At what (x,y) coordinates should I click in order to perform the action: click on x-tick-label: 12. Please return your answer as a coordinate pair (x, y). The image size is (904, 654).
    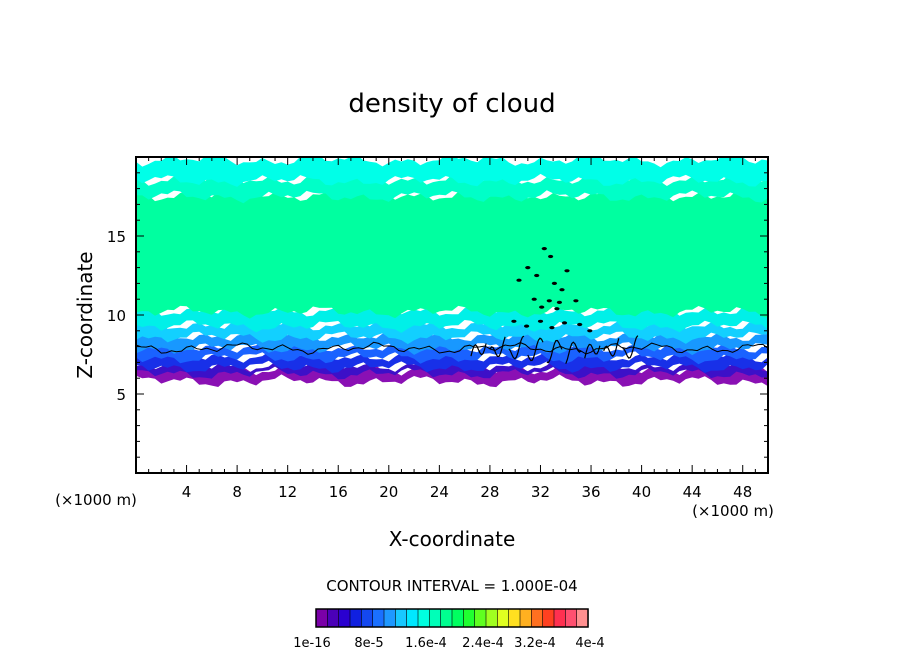
    Looking at the image, I should click on (287, 492).